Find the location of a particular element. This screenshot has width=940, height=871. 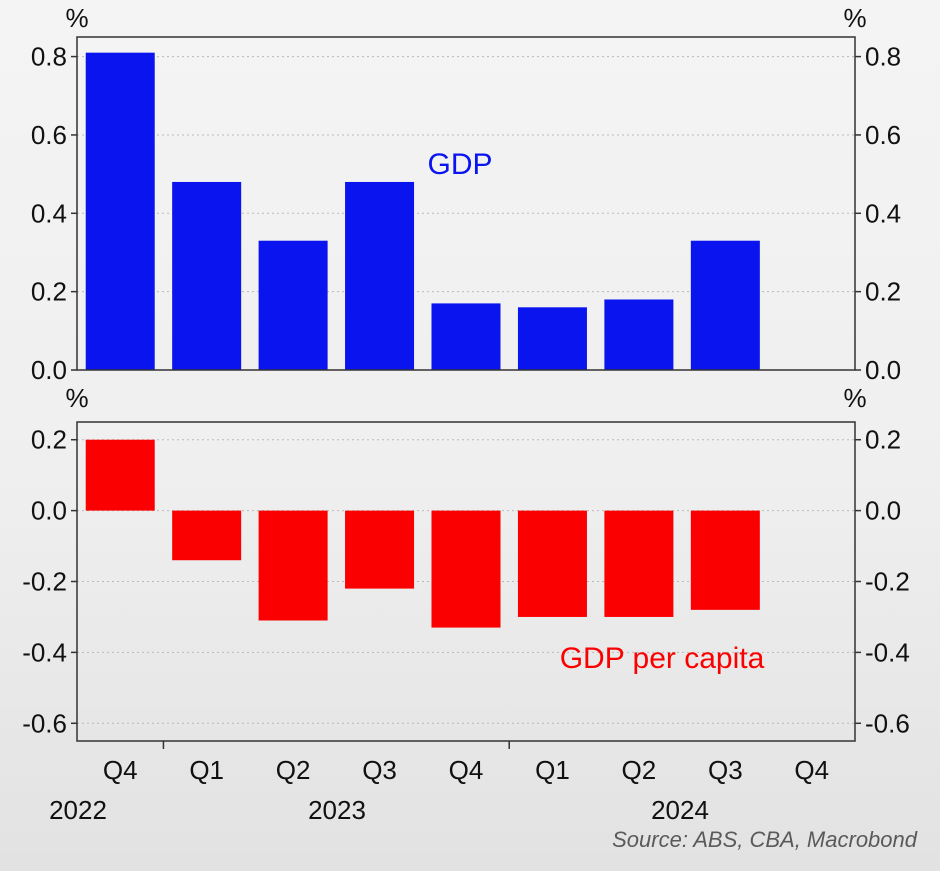

gdp-right-tick-label: 0.2 is located at coordinates (883, 292).